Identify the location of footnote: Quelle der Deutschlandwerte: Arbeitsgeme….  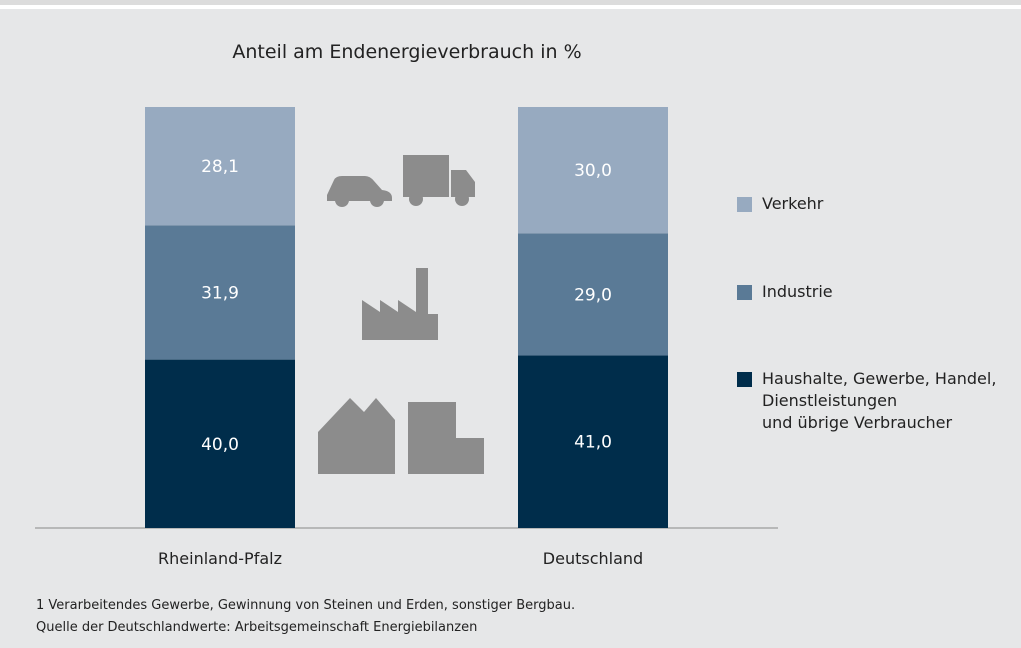
(257, 627).